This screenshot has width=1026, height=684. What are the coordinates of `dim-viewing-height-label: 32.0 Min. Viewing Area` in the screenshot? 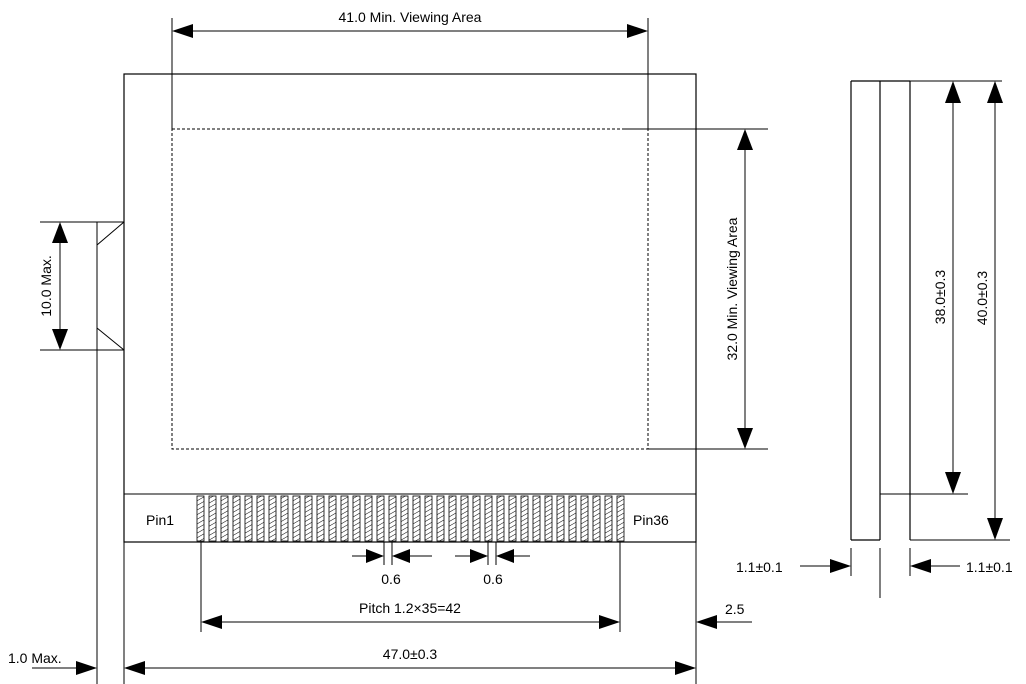 It's located at (732, 288).